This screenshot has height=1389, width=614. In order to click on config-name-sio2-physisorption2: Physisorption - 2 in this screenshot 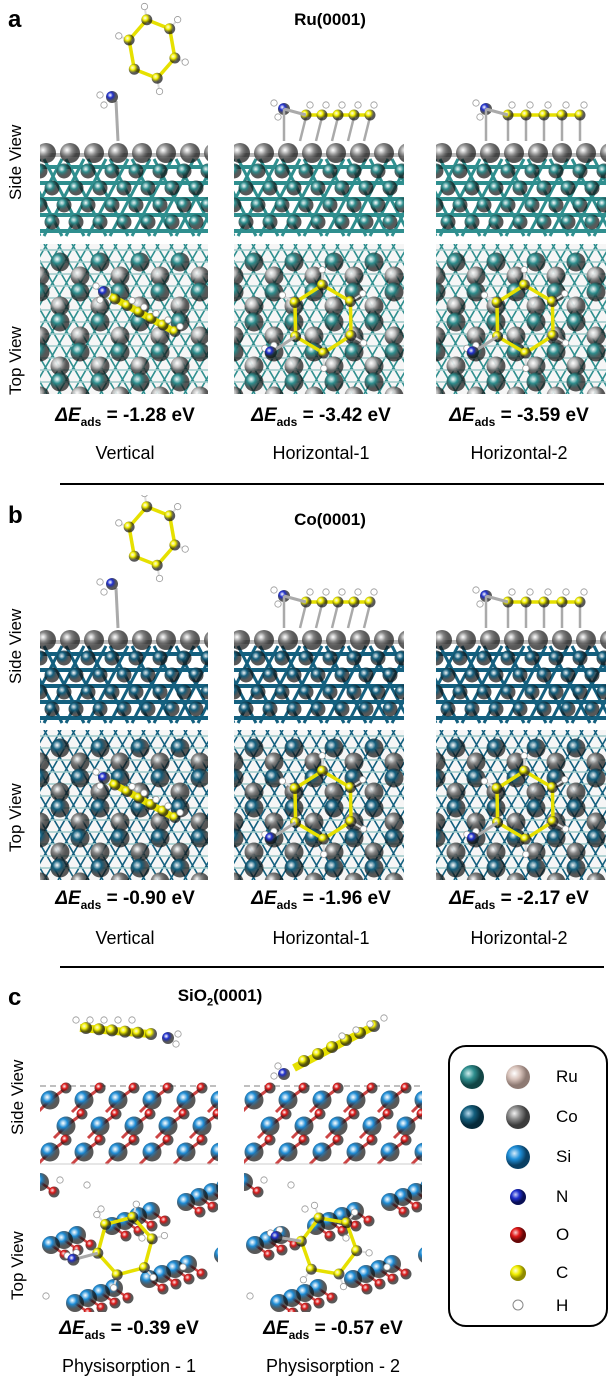, I will do `click(333, 1366)`.